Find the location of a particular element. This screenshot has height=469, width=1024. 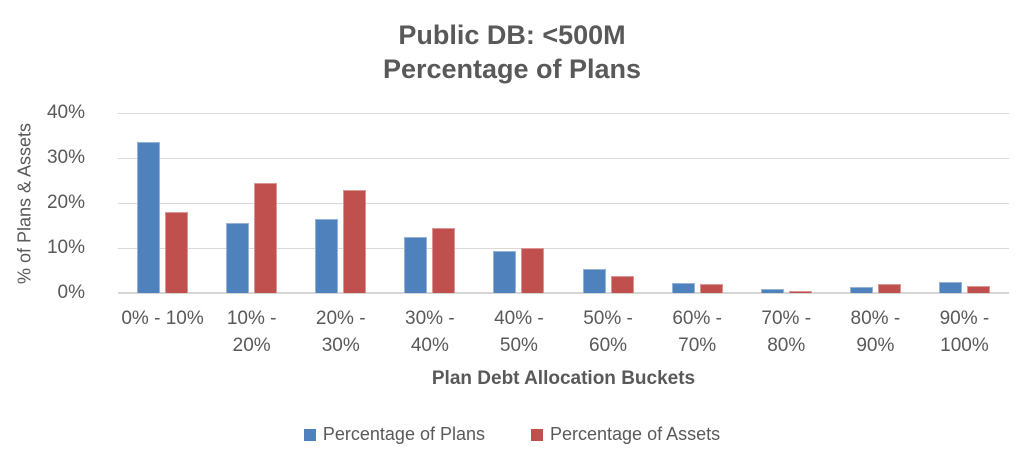

chart-title-line1: Public DB: <500M is located at coordinates (512, 35).